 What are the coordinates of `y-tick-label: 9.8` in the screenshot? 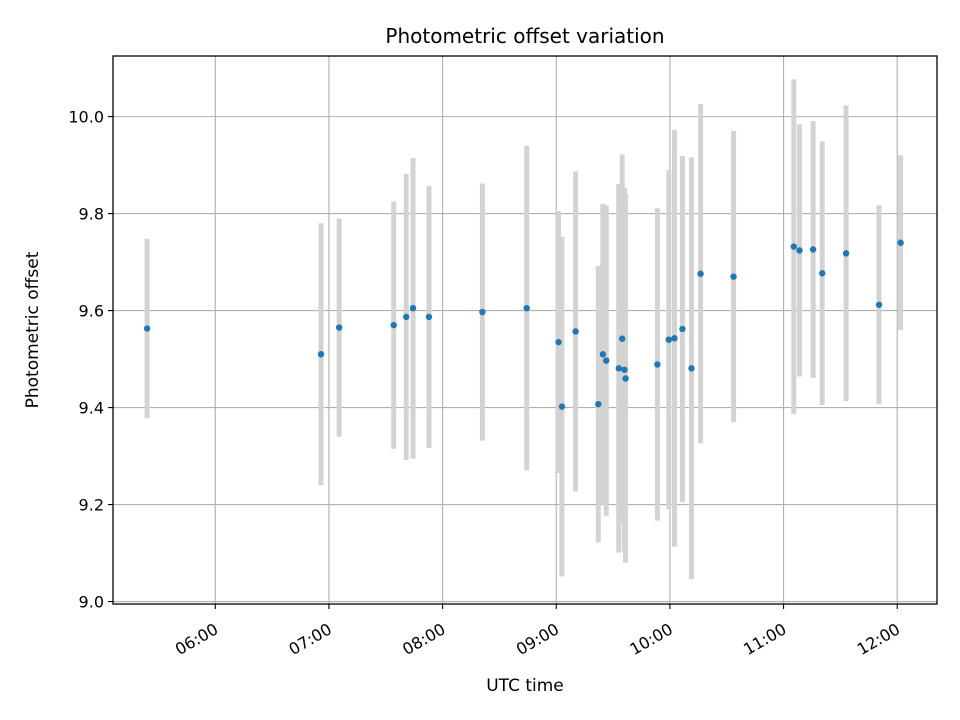 It's located at (91, 214).